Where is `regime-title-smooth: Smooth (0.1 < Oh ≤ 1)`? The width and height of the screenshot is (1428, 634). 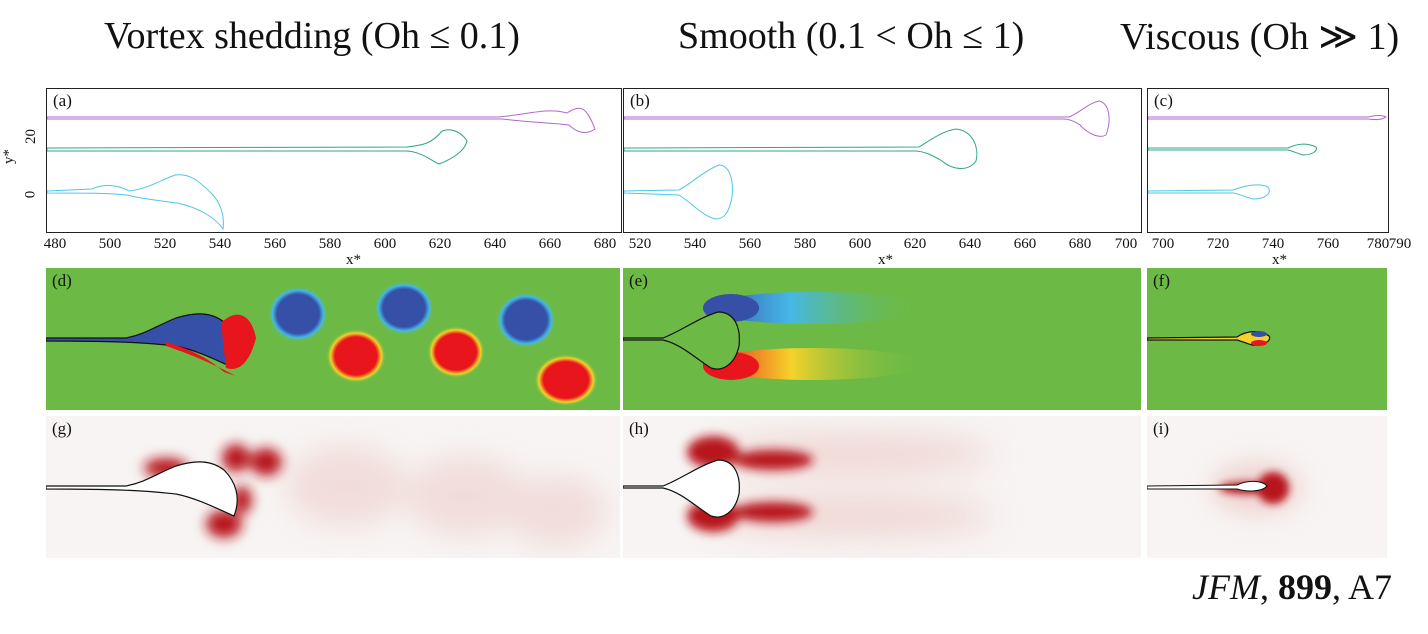 regime-title-smooth: Smooth (0.1 < Oh ≤ 1) is located at coordinates (851, 36).